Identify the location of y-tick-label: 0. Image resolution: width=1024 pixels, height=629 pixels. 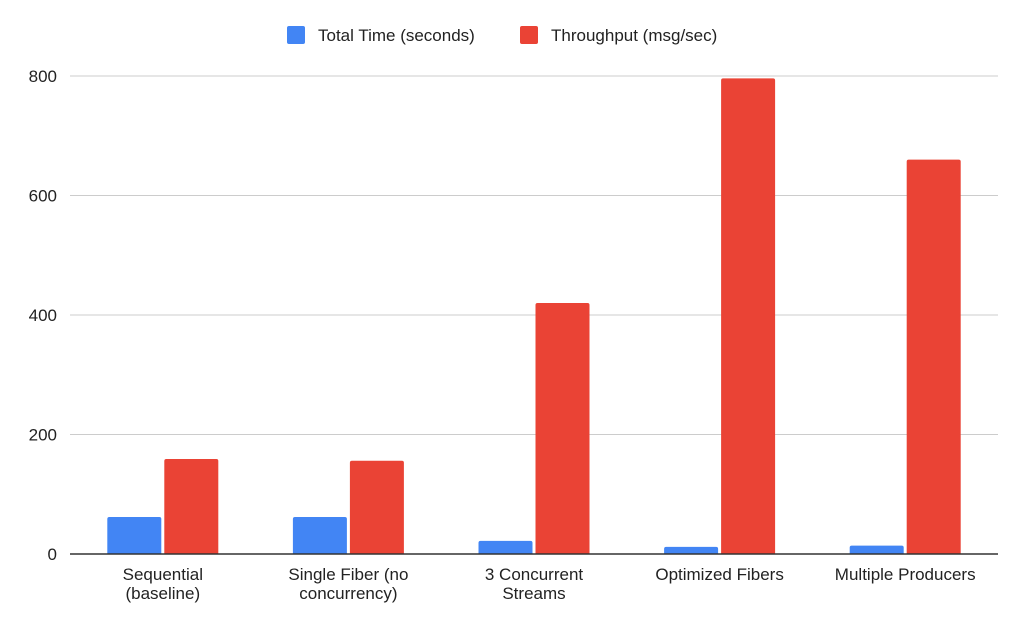
(52, 554).